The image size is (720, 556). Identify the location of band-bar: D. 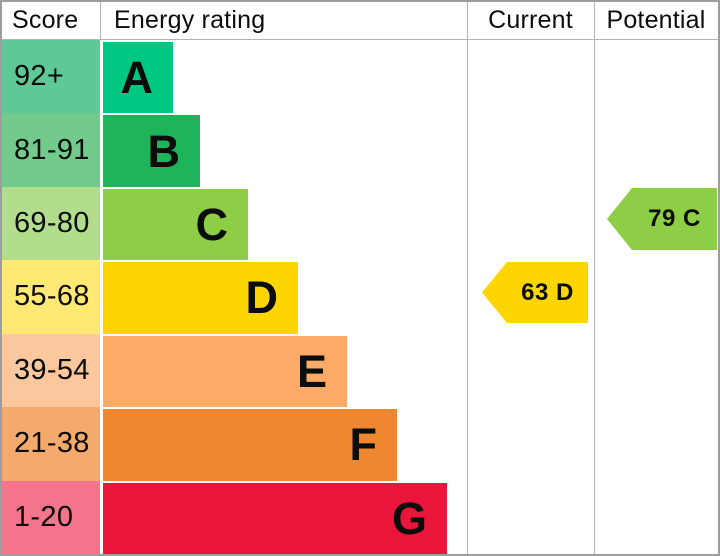
(200, 297).